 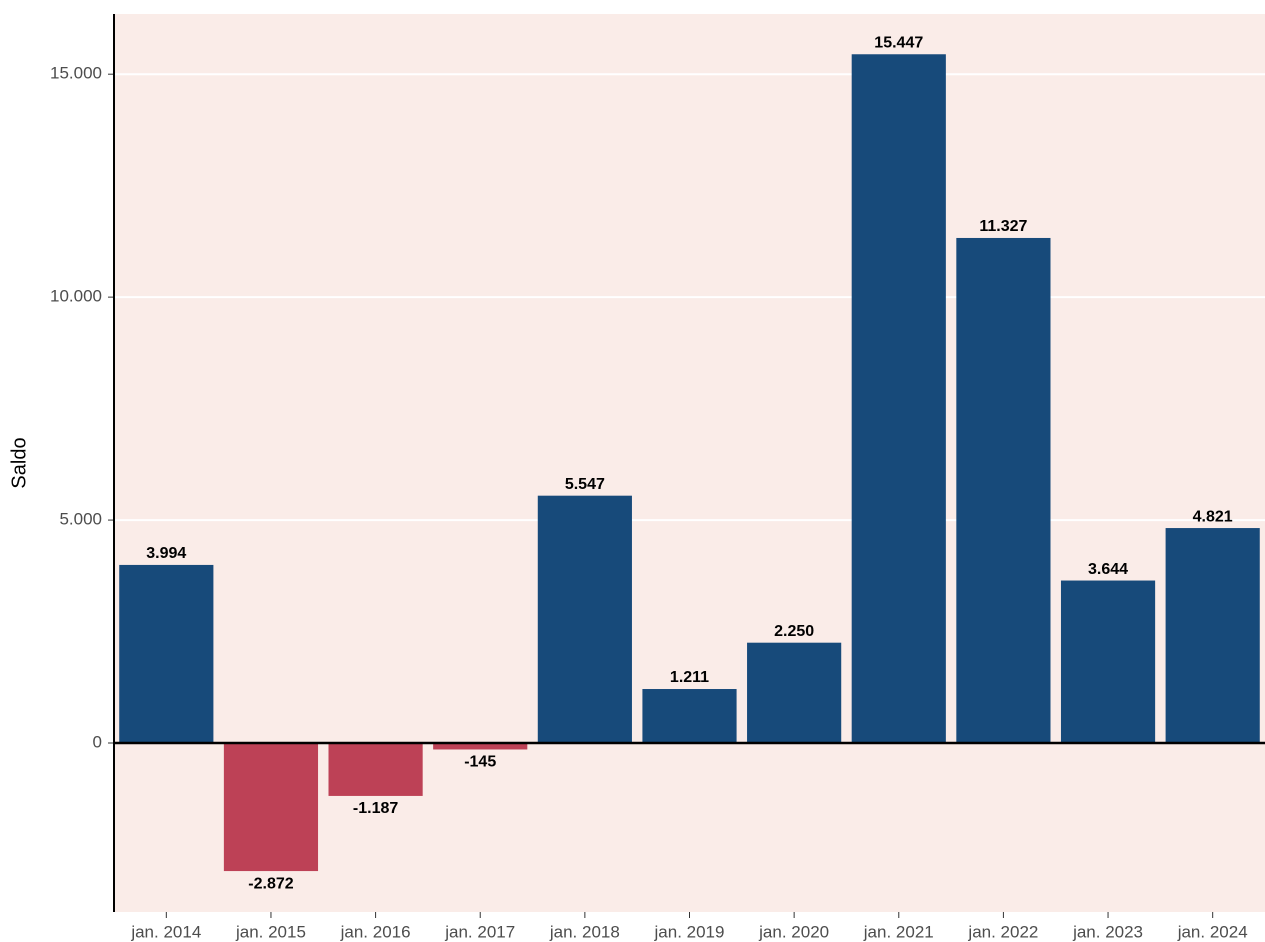 What do you see at coordinates (166, 553) in the screenshot?
I see `value-label: 3.994` at bounding box center [166, 553].